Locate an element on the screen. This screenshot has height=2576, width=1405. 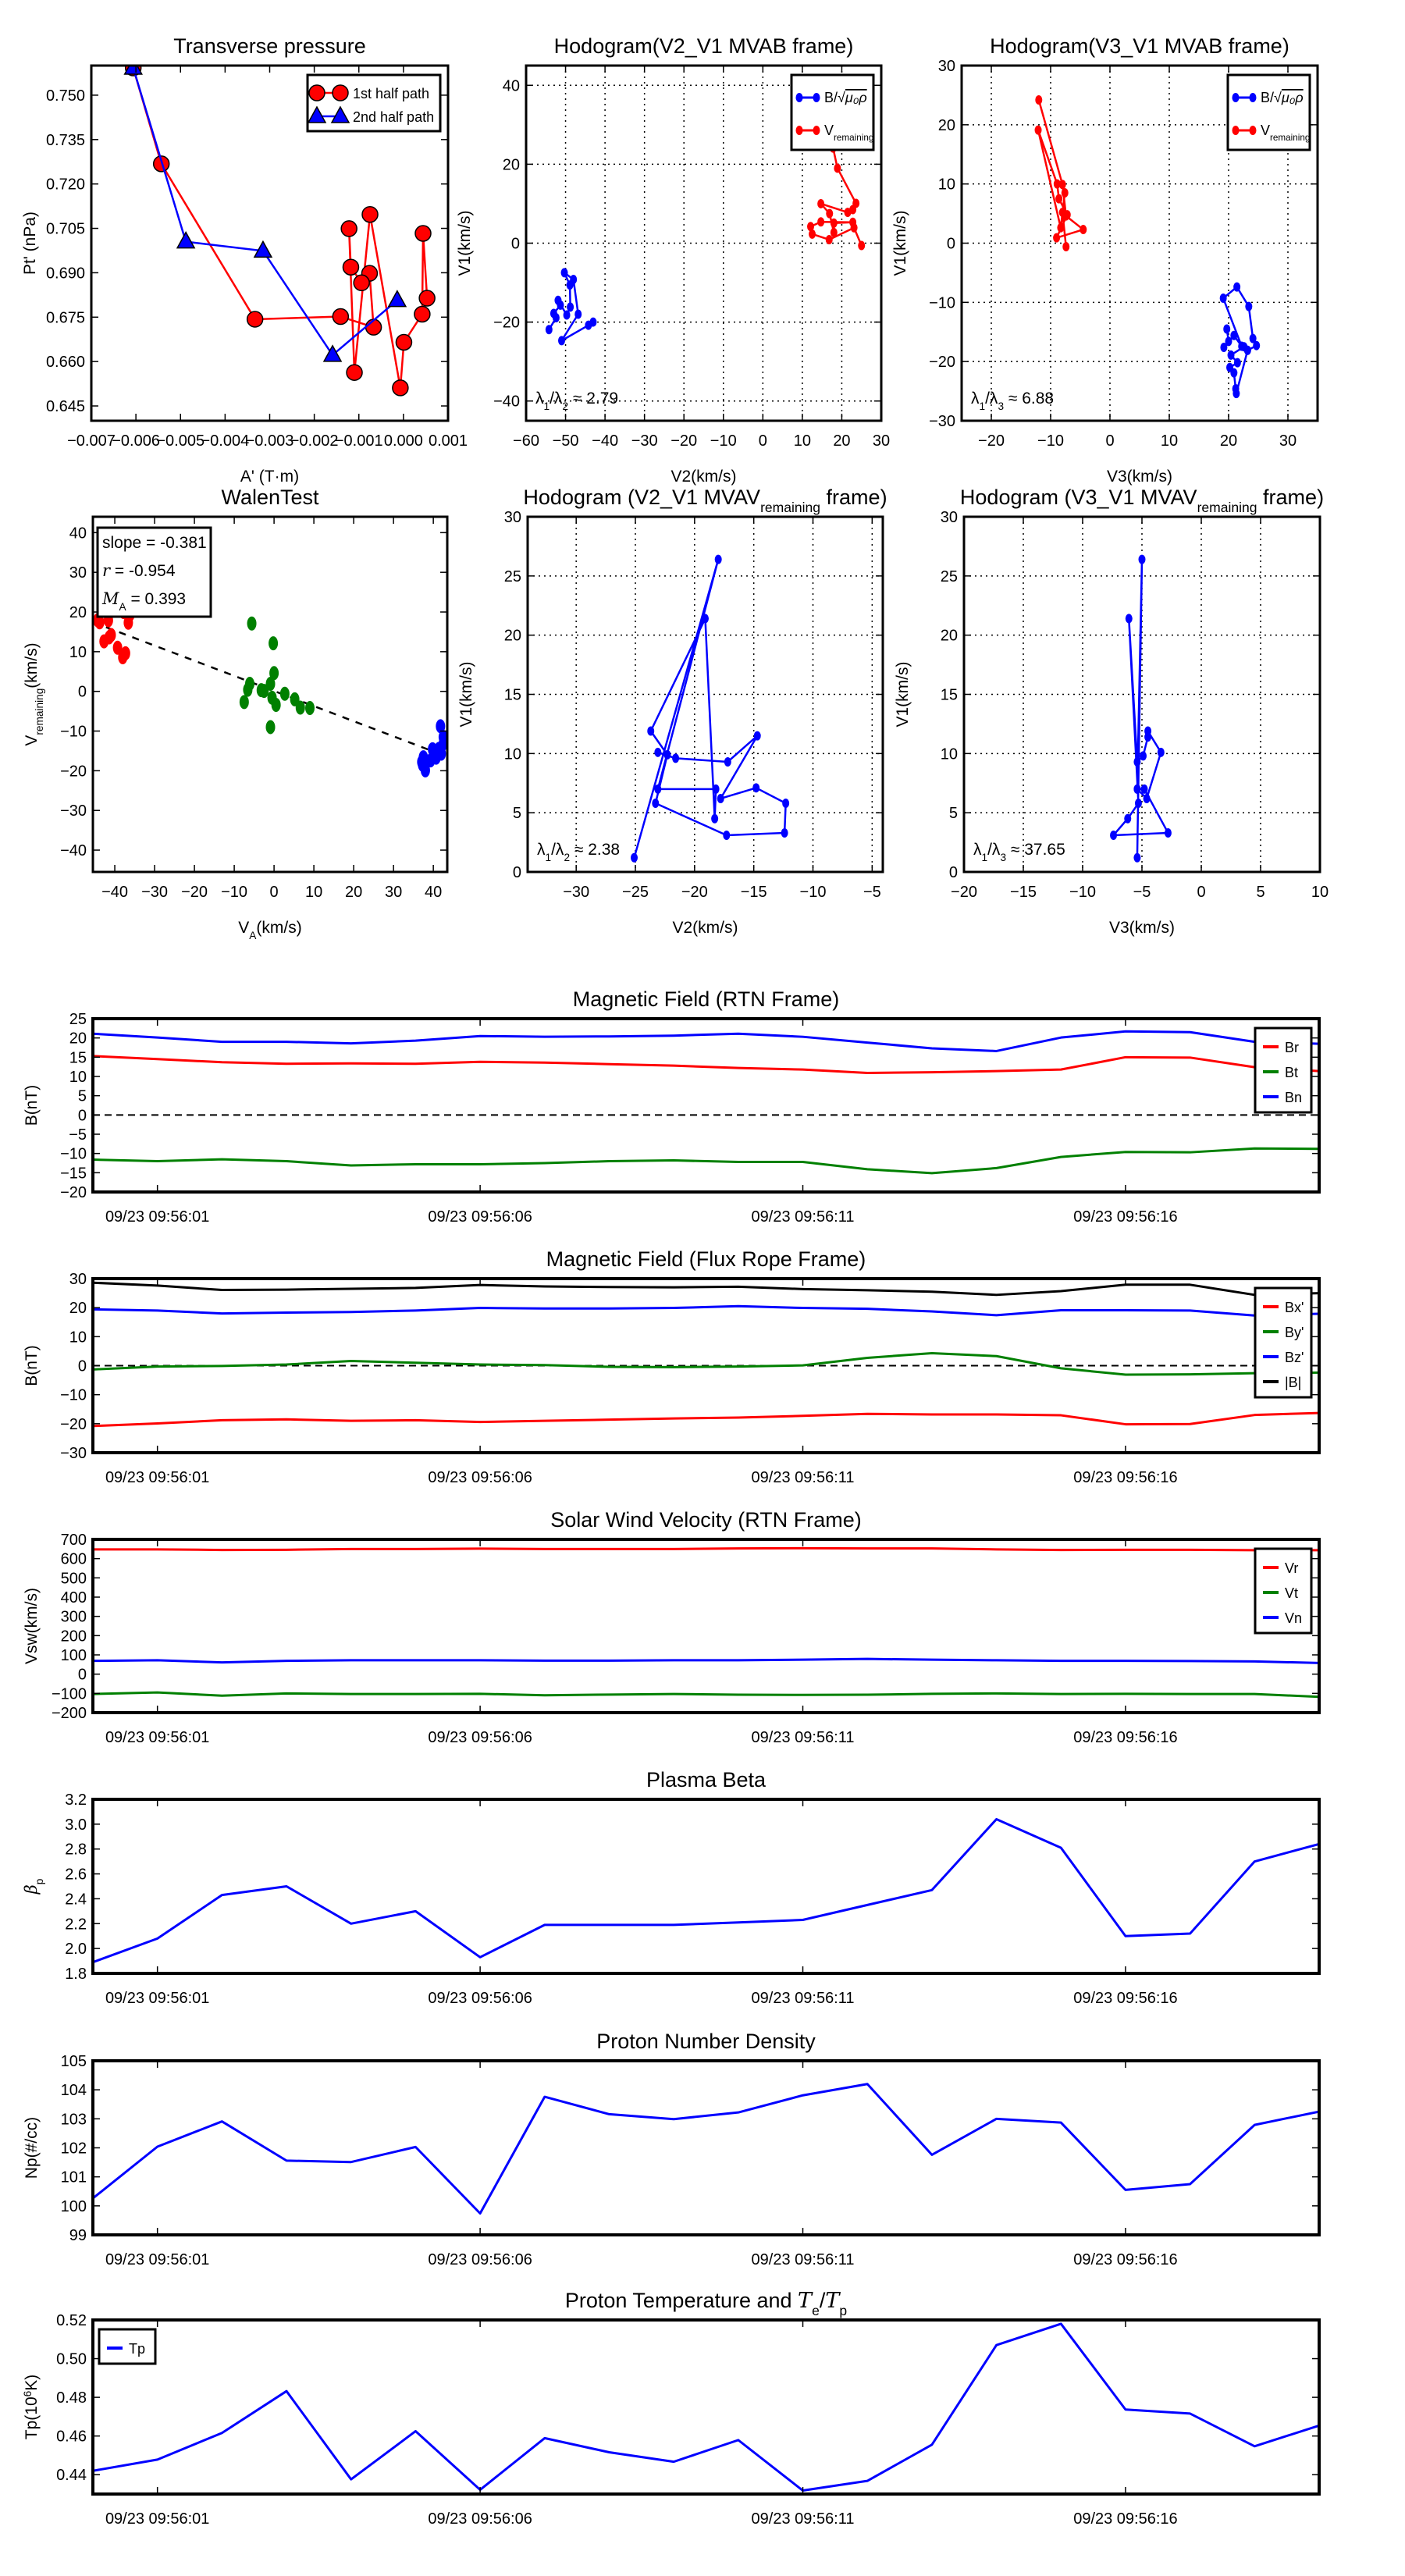
x-axis-label: V2(km/s) is located at coordinates (706, 928).